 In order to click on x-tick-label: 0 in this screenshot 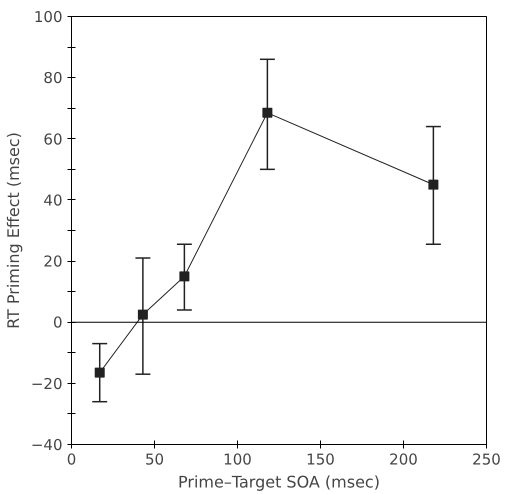, I will do `click(71, 459)`.